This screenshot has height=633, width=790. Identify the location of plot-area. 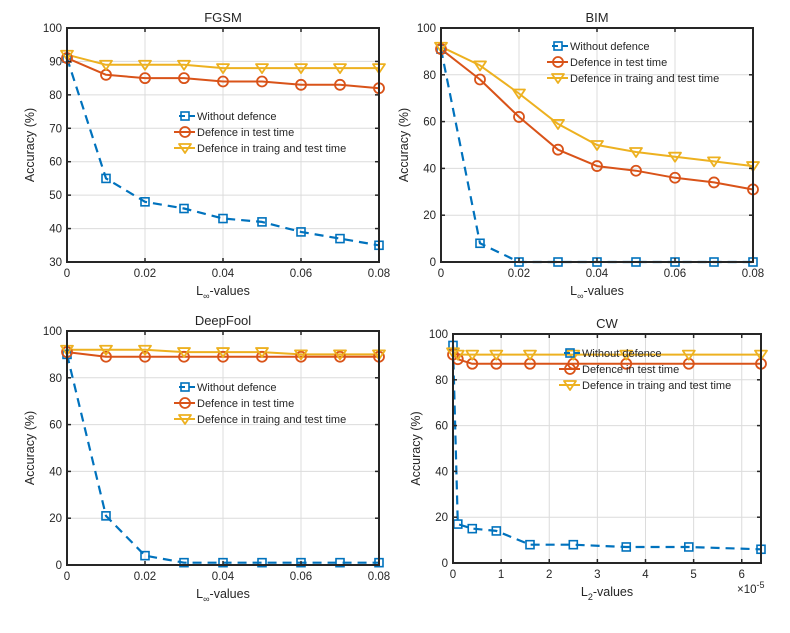
(607, 448).